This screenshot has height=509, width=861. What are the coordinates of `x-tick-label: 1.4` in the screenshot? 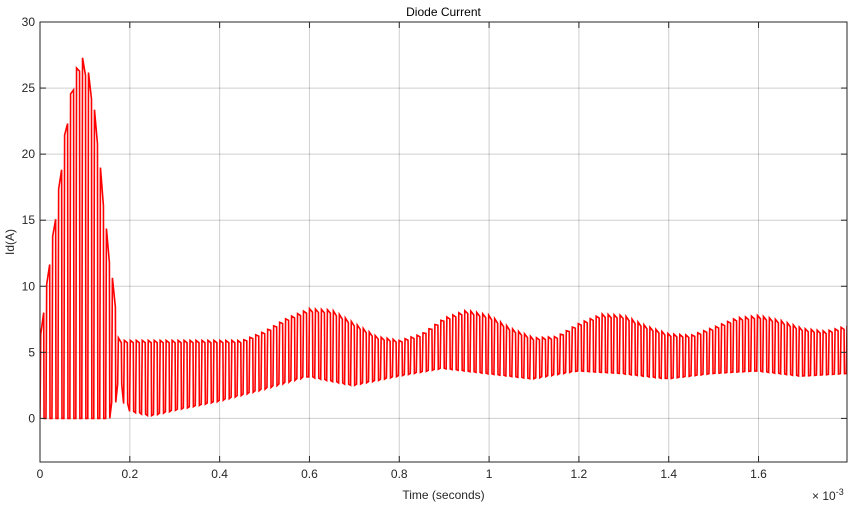 It's located at (668, 474).